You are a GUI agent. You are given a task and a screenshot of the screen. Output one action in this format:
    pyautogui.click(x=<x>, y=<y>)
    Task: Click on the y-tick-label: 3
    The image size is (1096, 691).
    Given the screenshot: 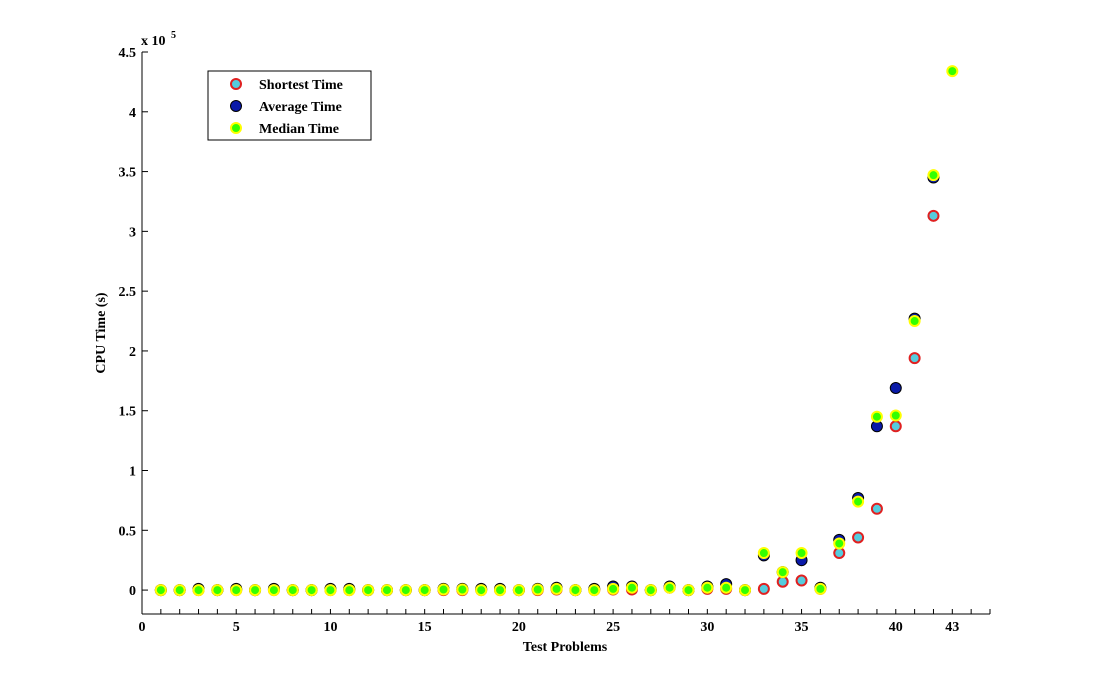 What is the action you would take?
    pyautogui.click(x=132, y=232)
    